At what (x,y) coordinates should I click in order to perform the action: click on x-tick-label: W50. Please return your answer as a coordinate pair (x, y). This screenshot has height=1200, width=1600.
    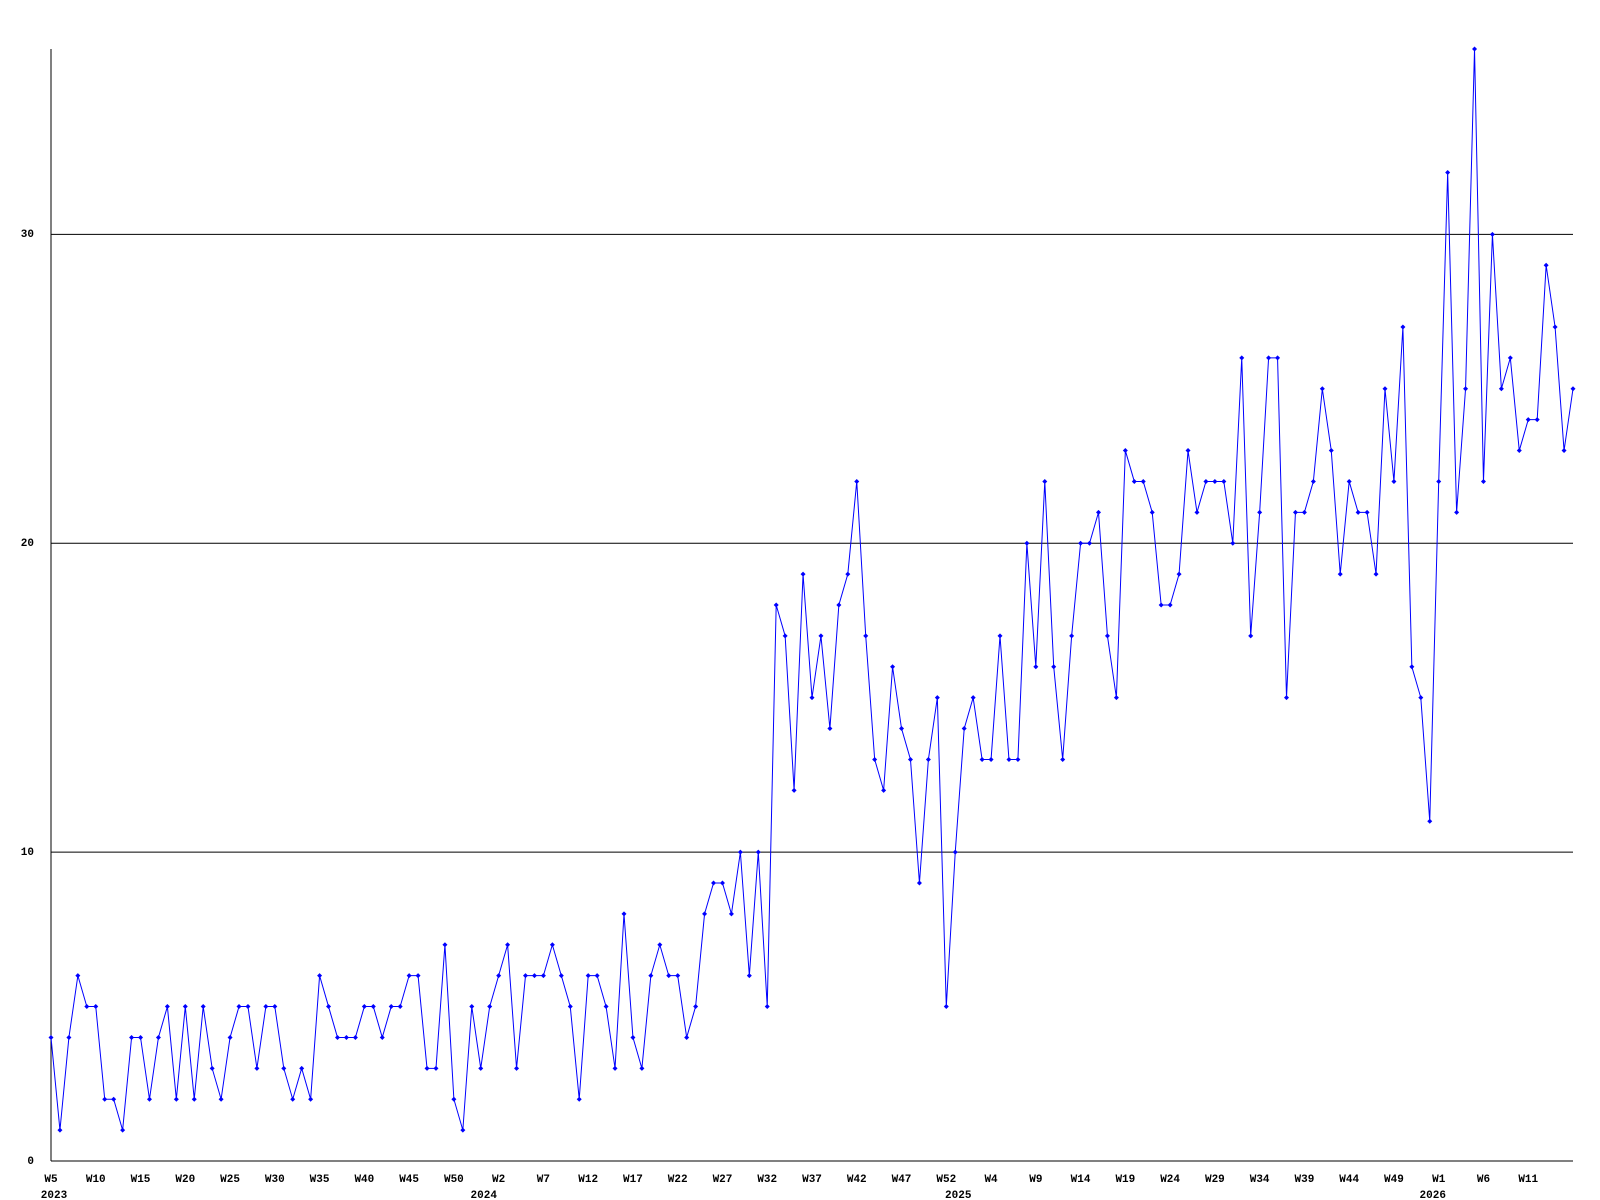
    Looking at the image, I should click on (454, 1180).